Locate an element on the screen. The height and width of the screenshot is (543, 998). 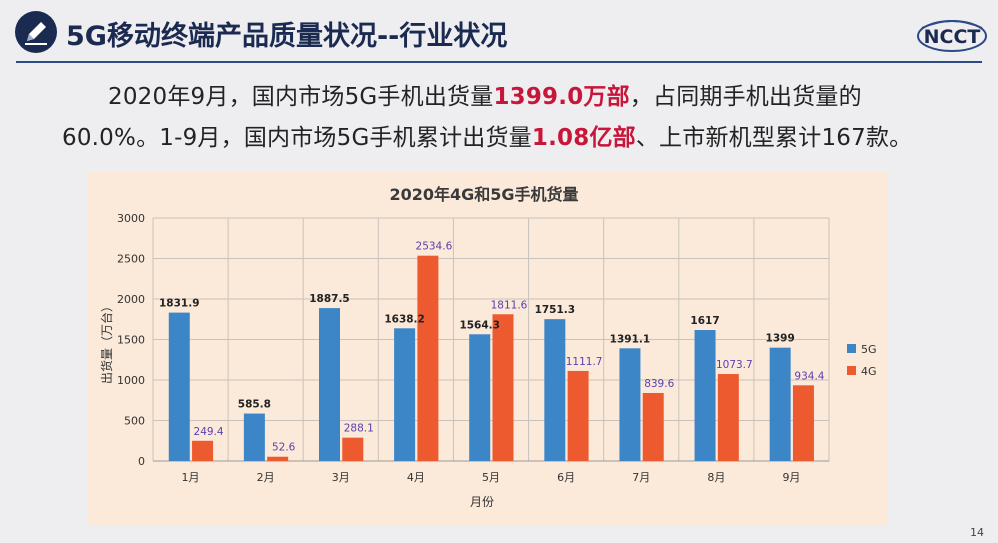
data-label-4g: 249.4 is located at coordinates (209, 432).